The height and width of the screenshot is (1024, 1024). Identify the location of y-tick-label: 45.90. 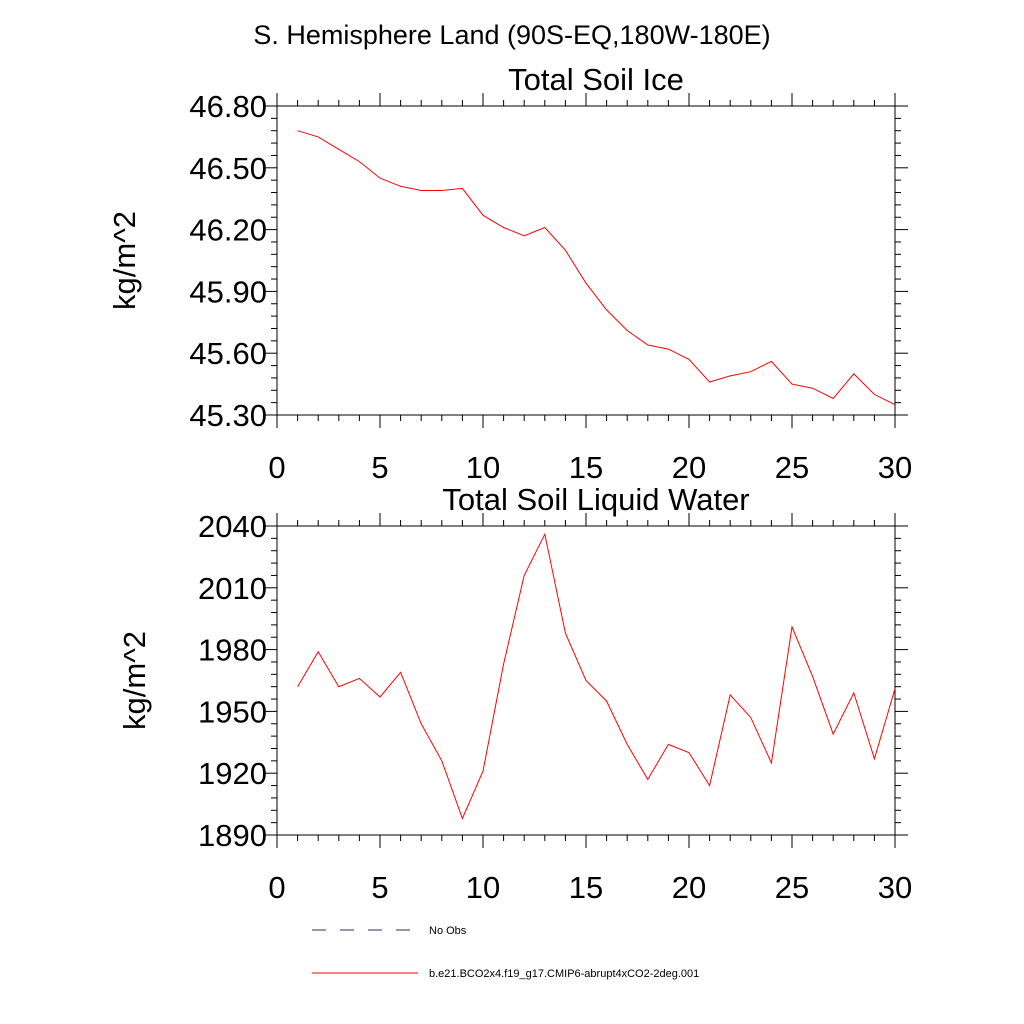
(228, 291).